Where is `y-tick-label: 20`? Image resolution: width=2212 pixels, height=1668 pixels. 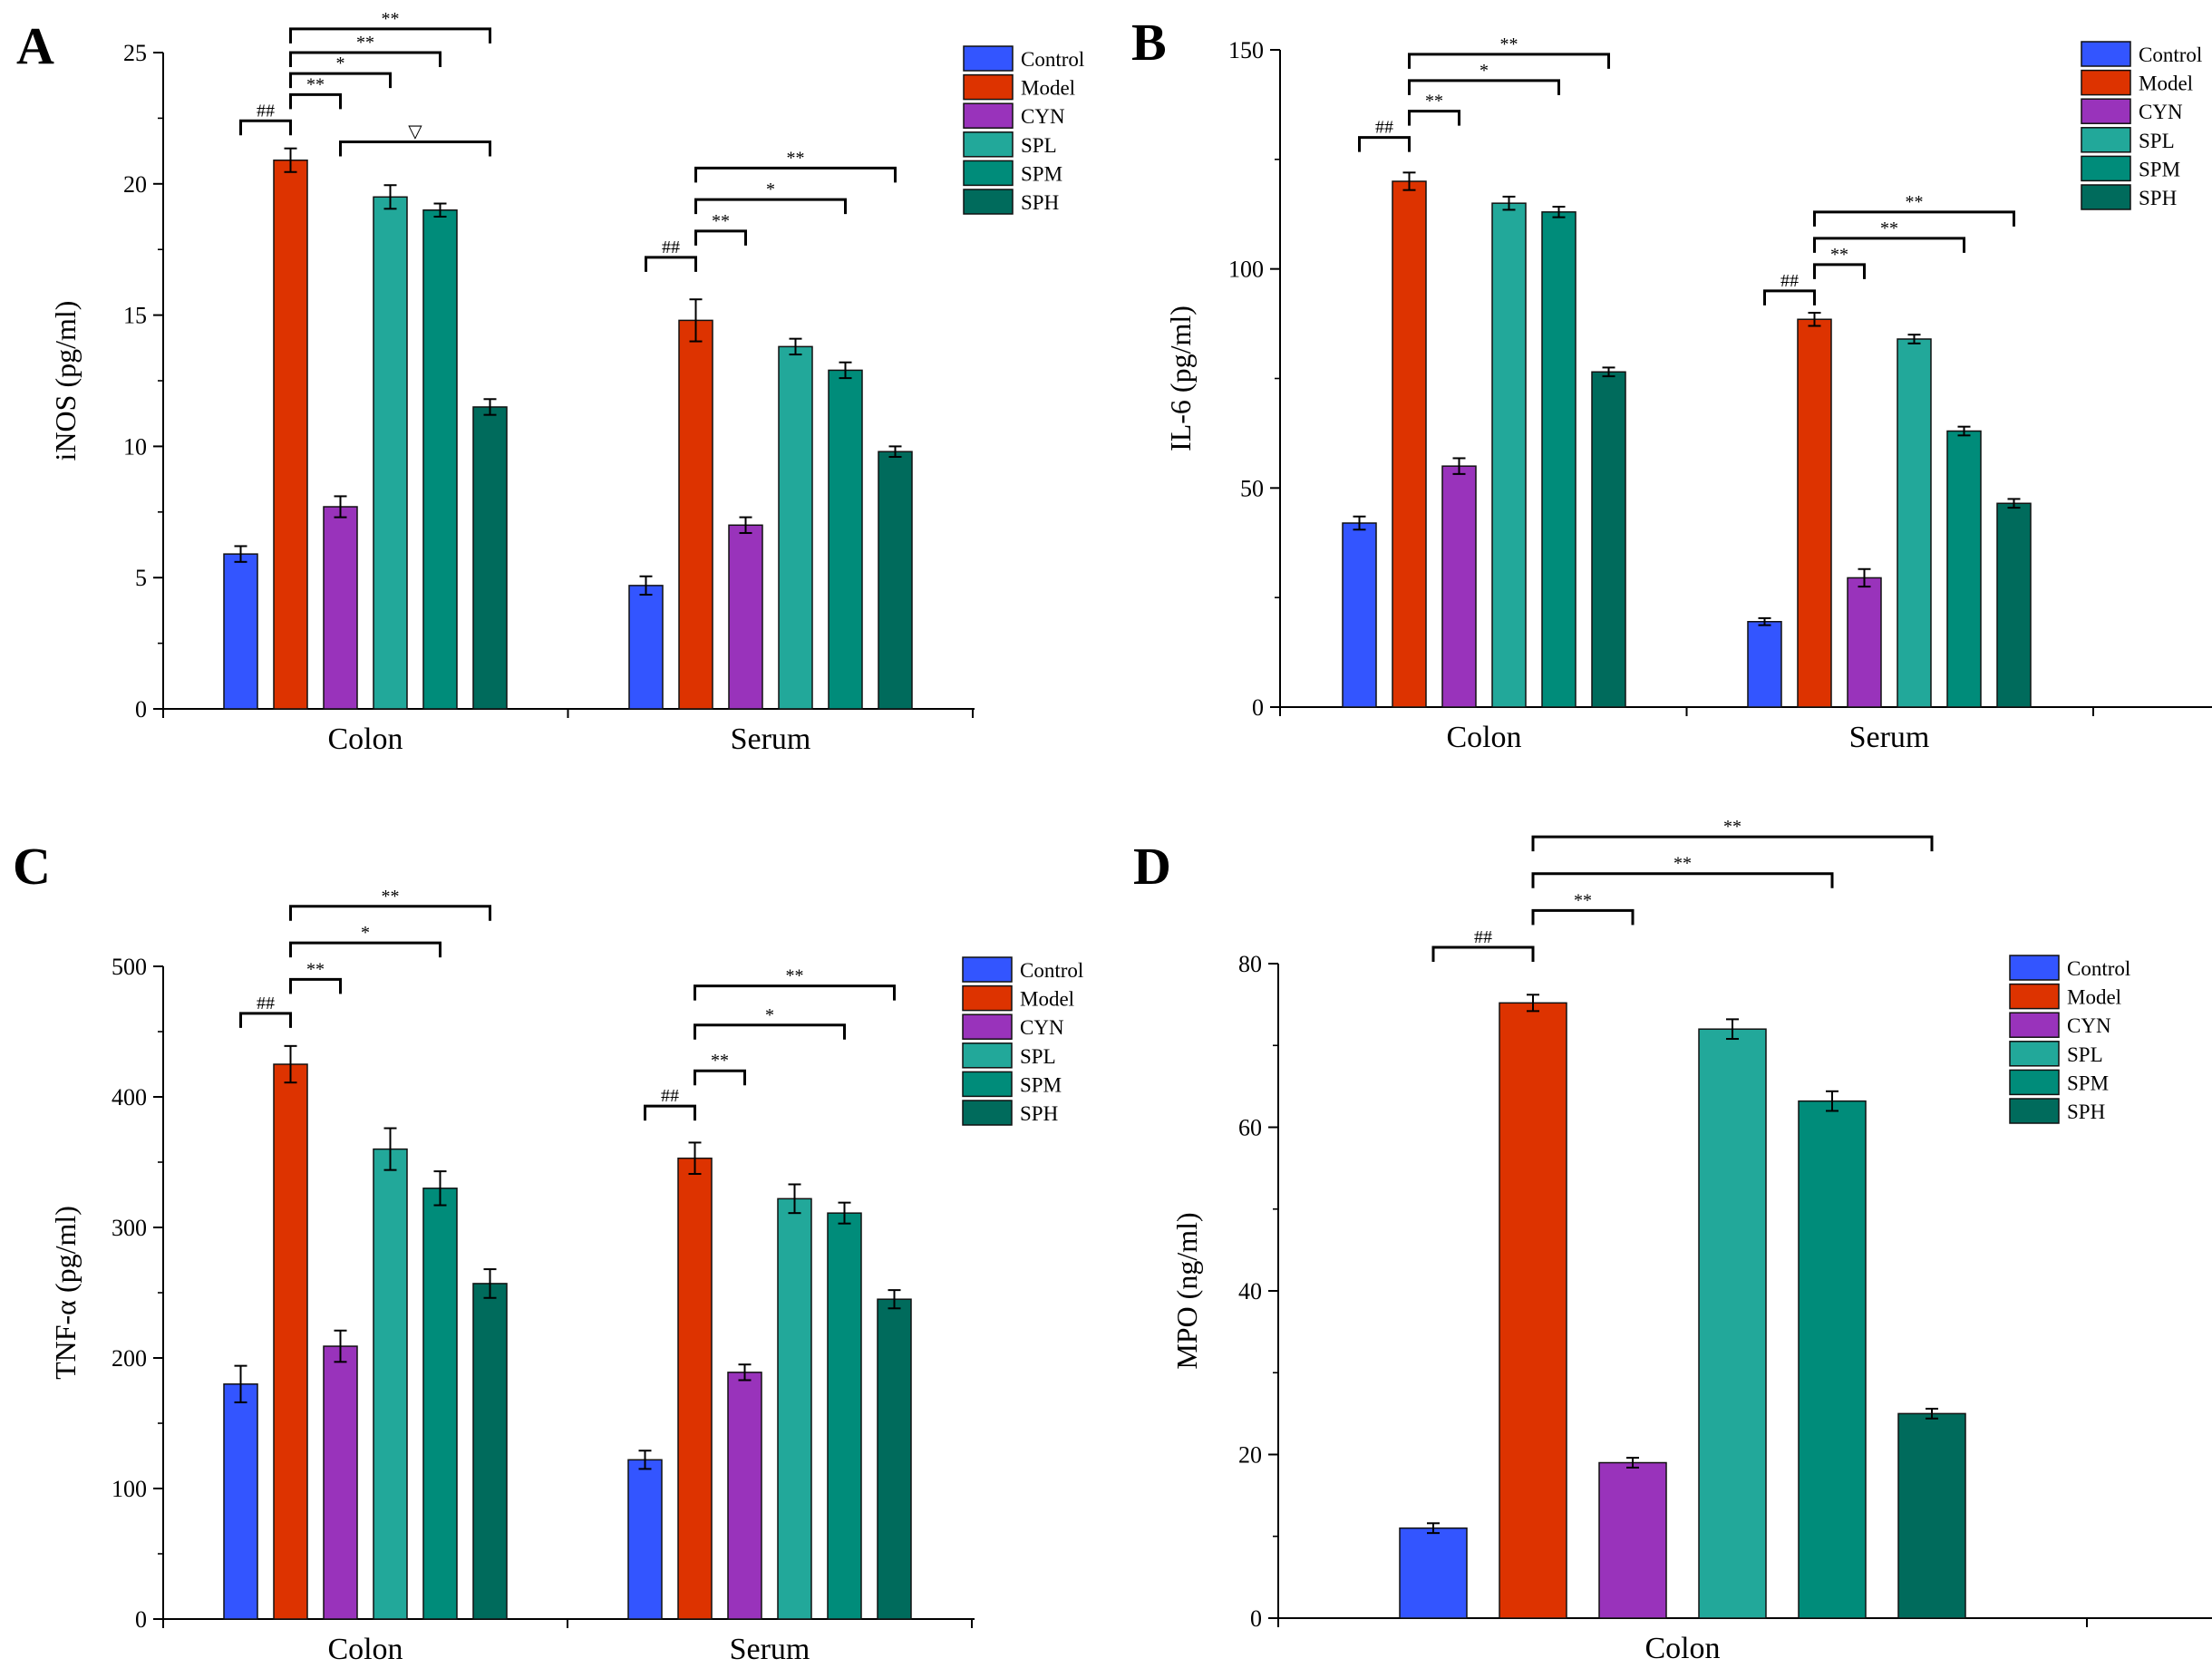 y-tick-label: 20 is located at coordinates (1250, 1455).